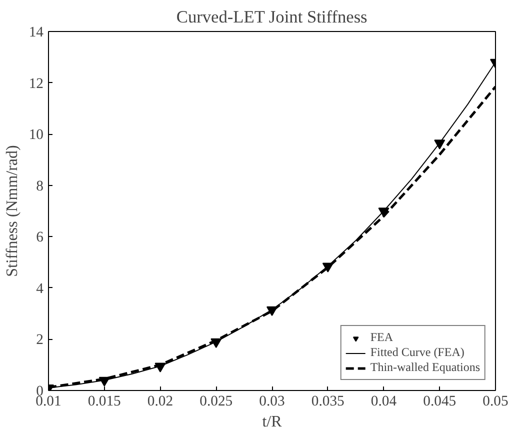 This screenshot has width=519, height=437. I want to click on x-tick-label: 0.045, so click(439, 402).